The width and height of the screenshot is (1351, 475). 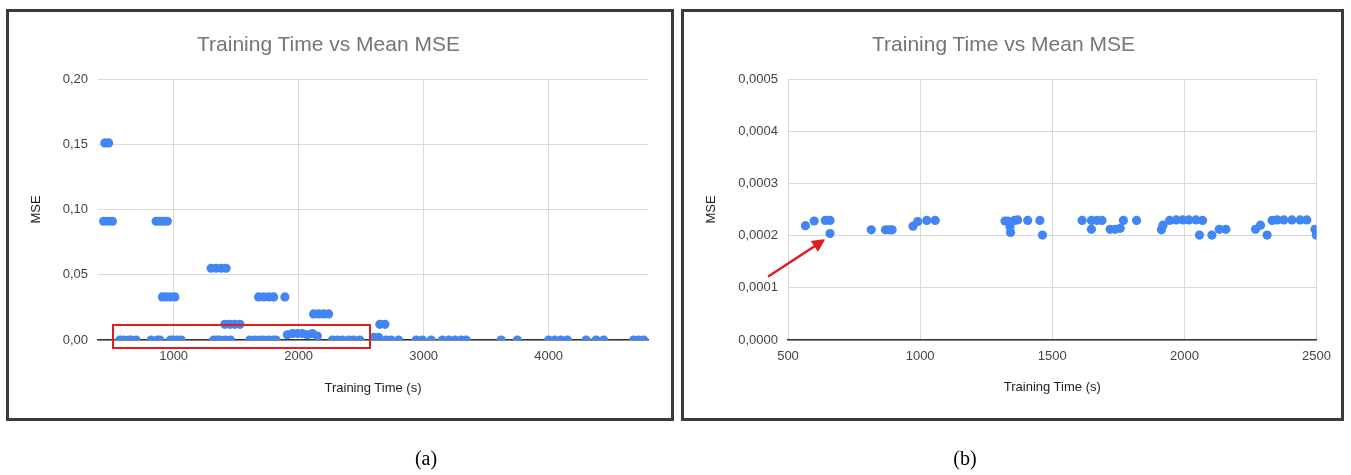 What do you see at coordinates (1316, 356) in the screenshot?
I see `x-tick-label: 2500` at bounding box center [1316, 356].